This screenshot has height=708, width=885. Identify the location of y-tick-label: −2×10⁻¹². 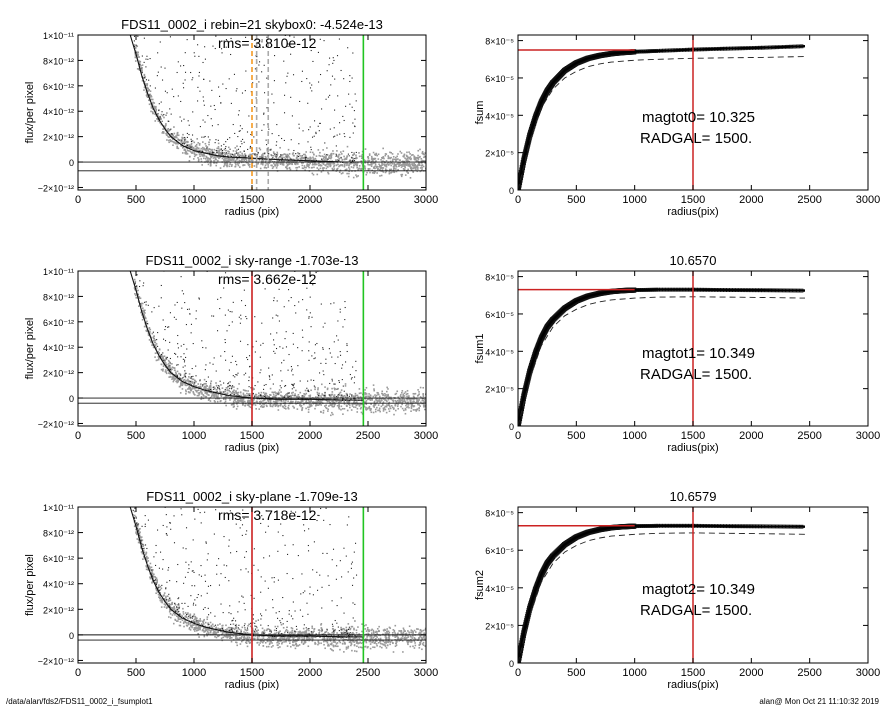
(56, 424).